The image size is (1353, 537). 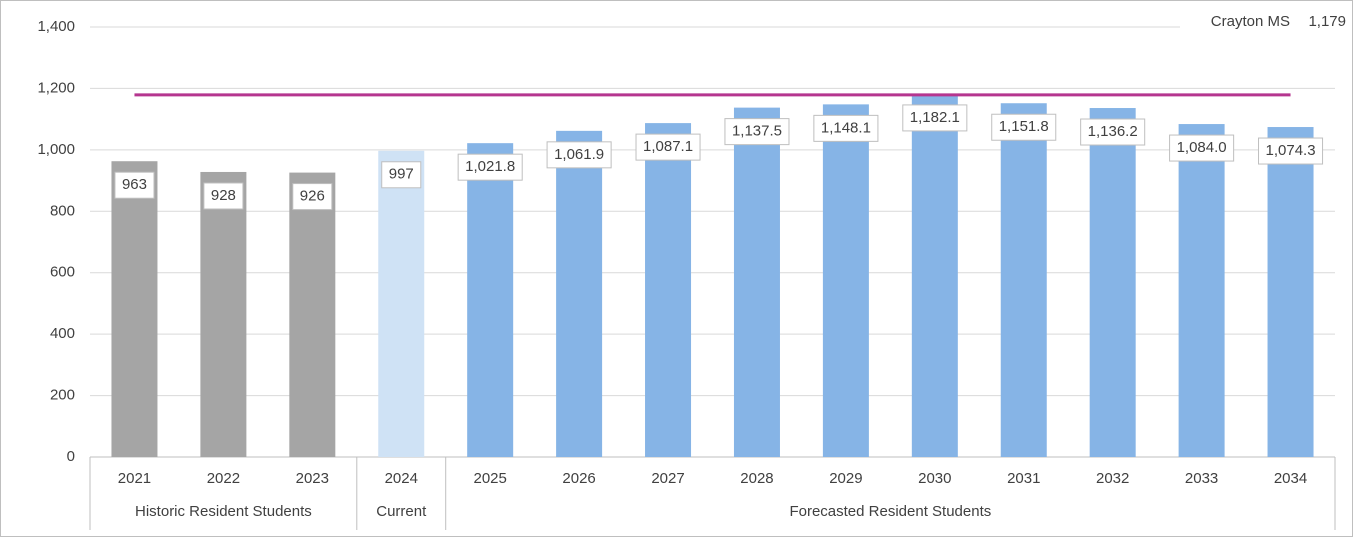 I want to click on y-tick-label: 200, so click(x=62, y=395).